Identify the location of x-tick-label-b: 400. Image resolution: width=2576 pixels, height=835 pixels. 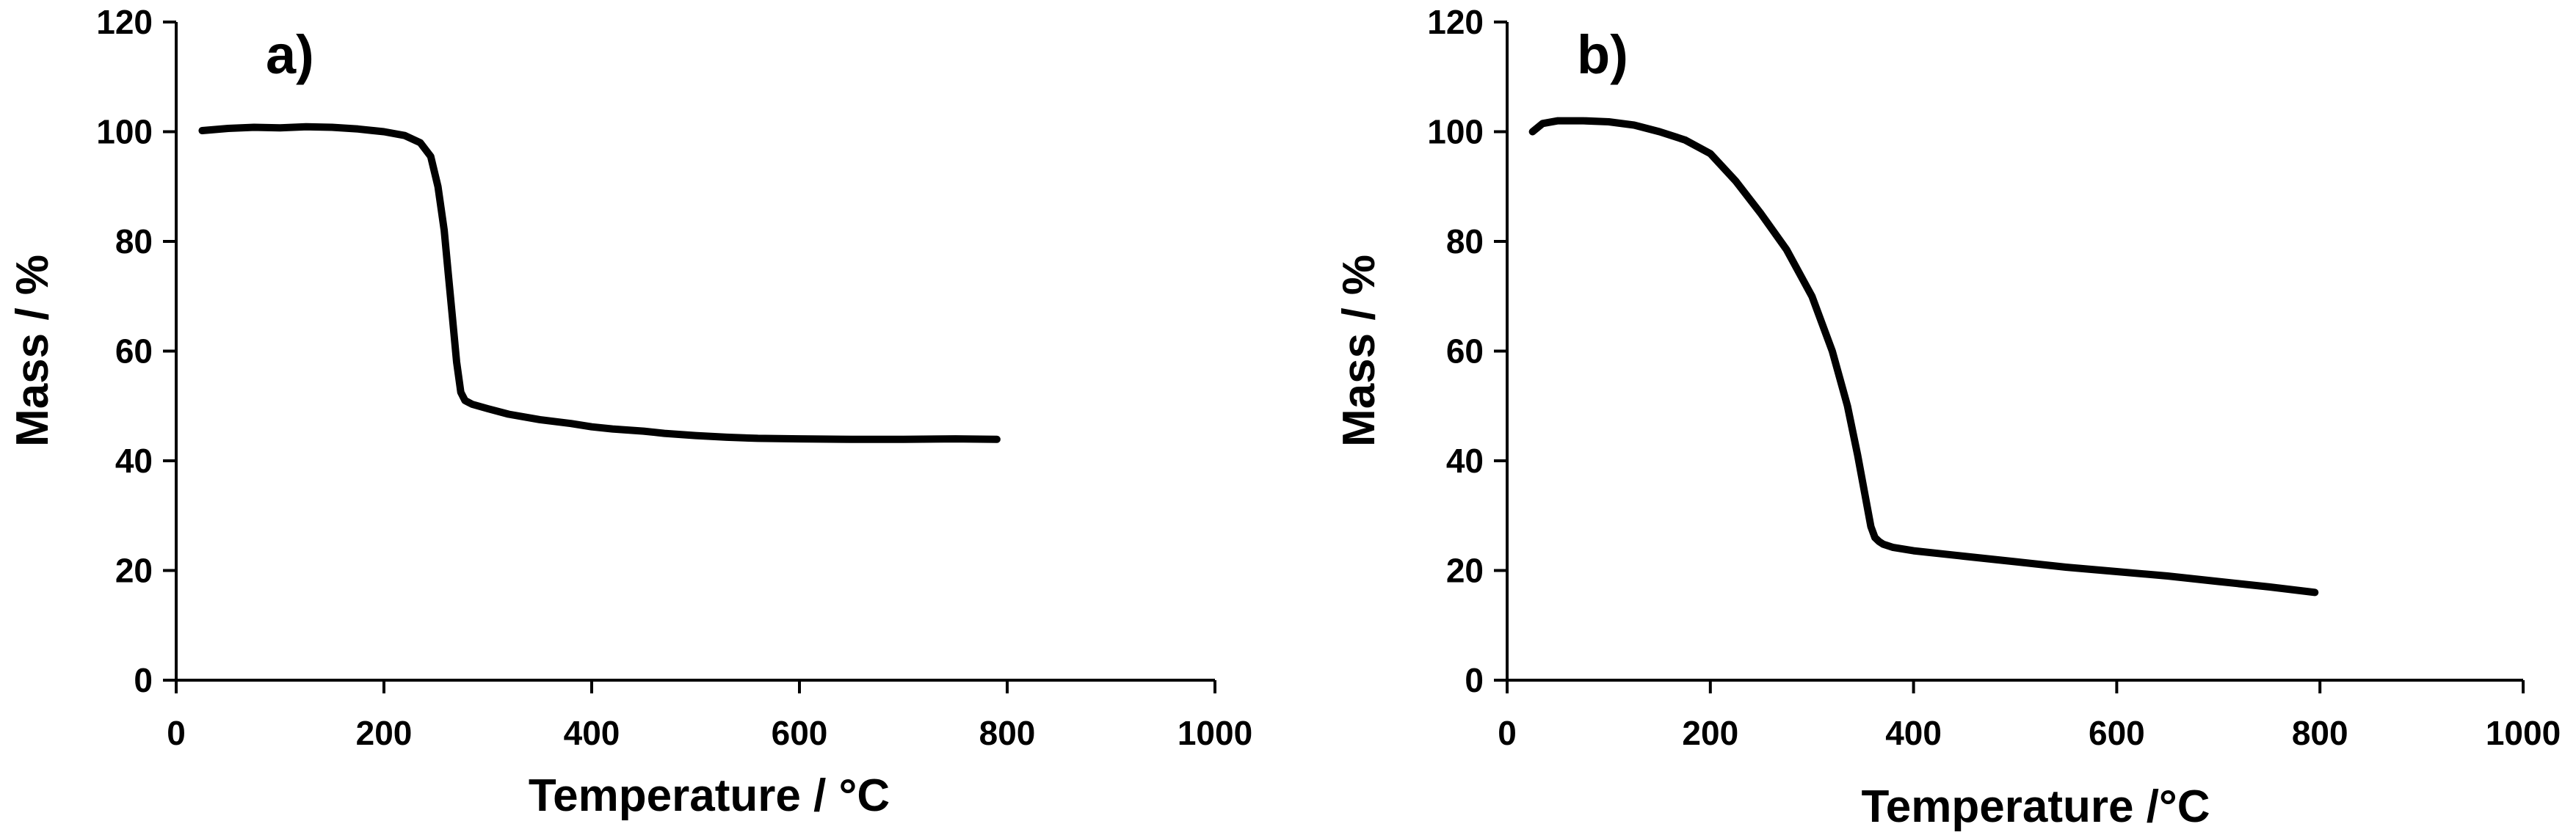
(1914, 733).